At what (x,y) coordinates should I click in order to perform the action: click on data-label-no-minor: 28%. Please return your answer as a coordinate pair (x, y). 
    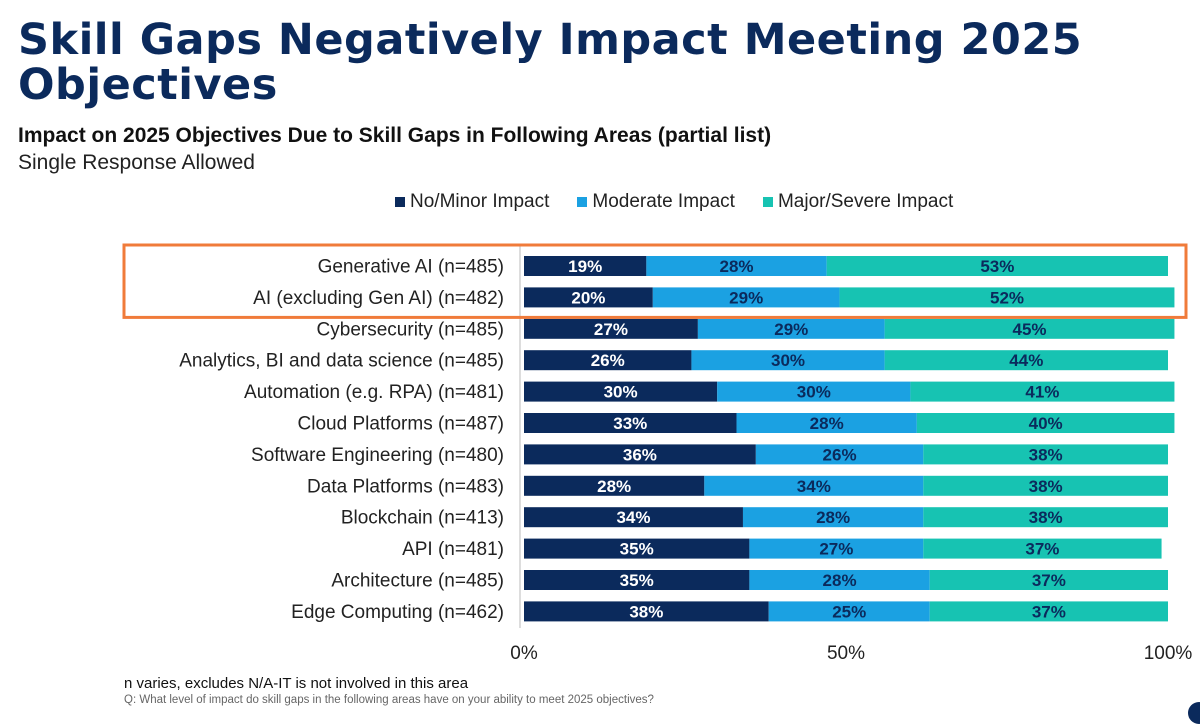
    Looking at the image, I should click on (614, 486).